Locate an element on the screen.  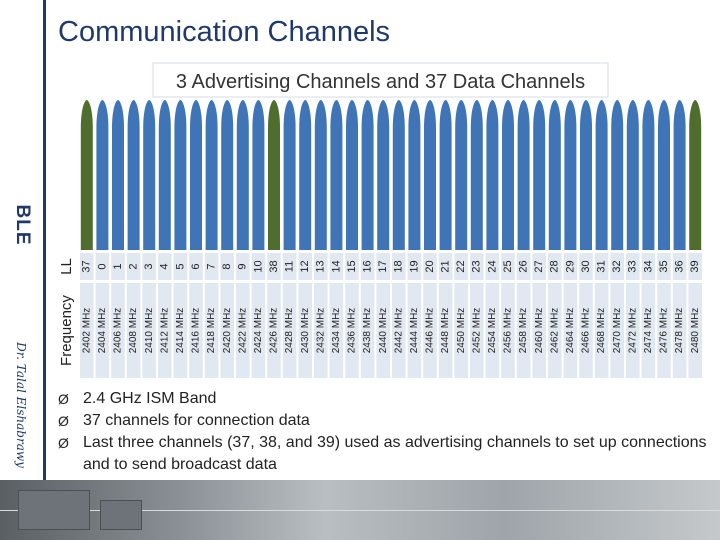
channel-label: 36 is located at coordinates (680, 266).